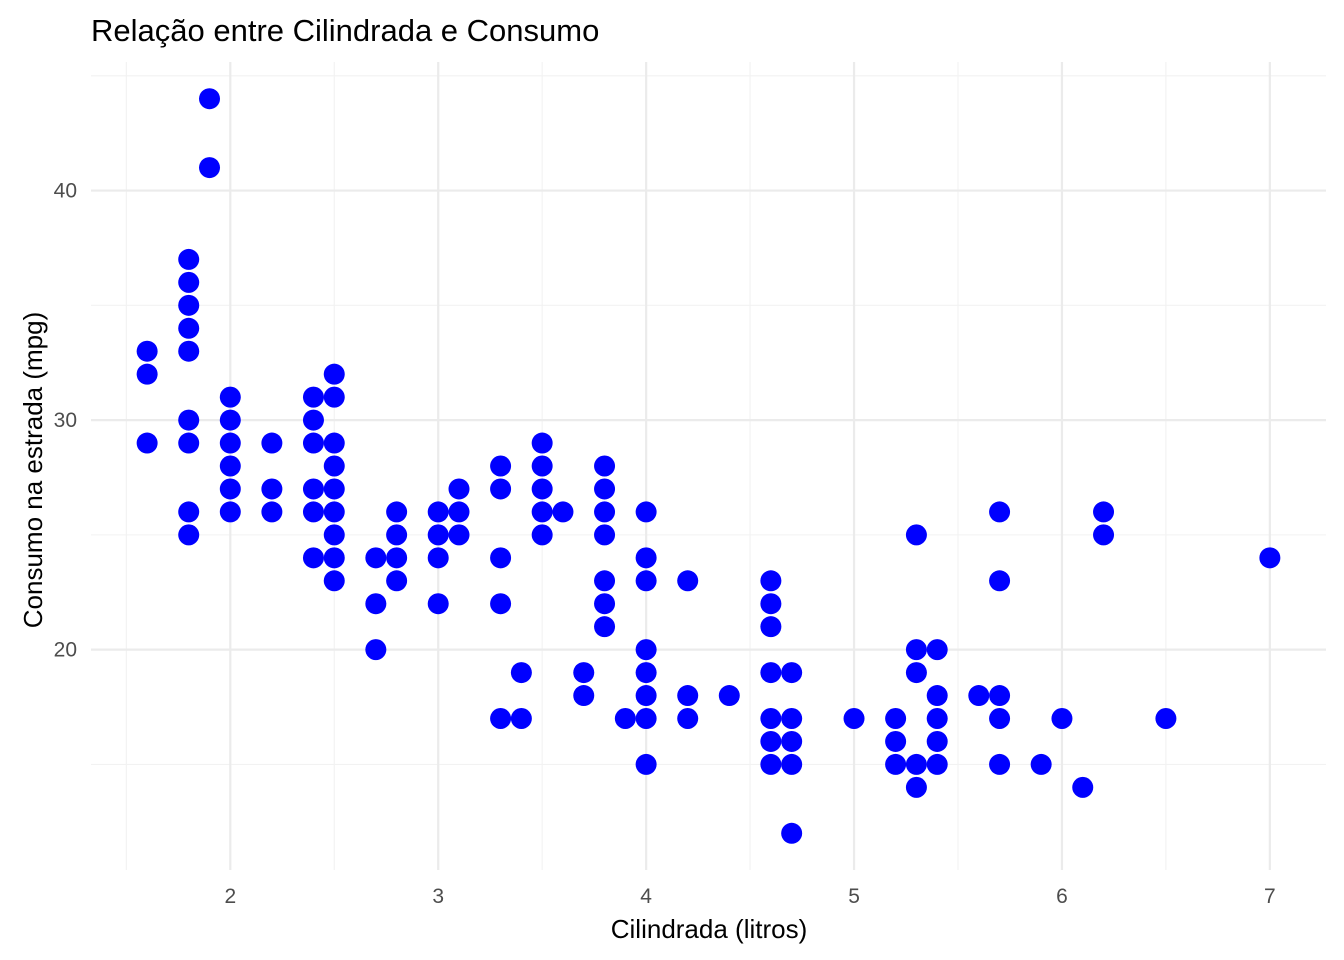 This screenshot has width=1344, height=960. Describe the element at coordinates (1270, 896) in the screenshot. I see `x-tick-label: 7` at that location.